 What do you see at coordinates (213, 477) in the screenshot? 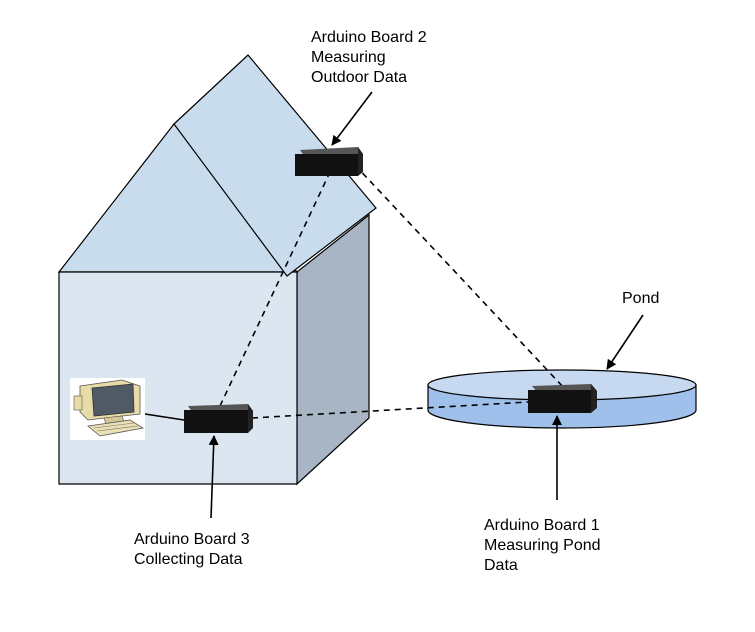
I see `arrow-to-board3` at bounding box center [213, 477].